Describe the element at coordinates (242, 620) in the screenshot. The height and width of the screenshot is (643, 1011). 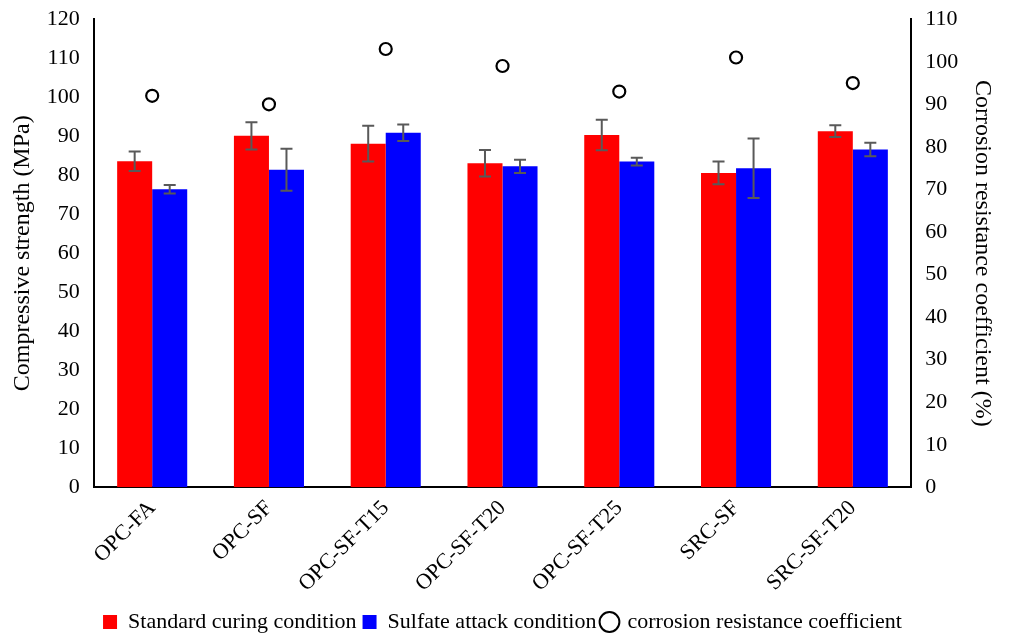
I see `legend-label: Standard curing condition` at that location.